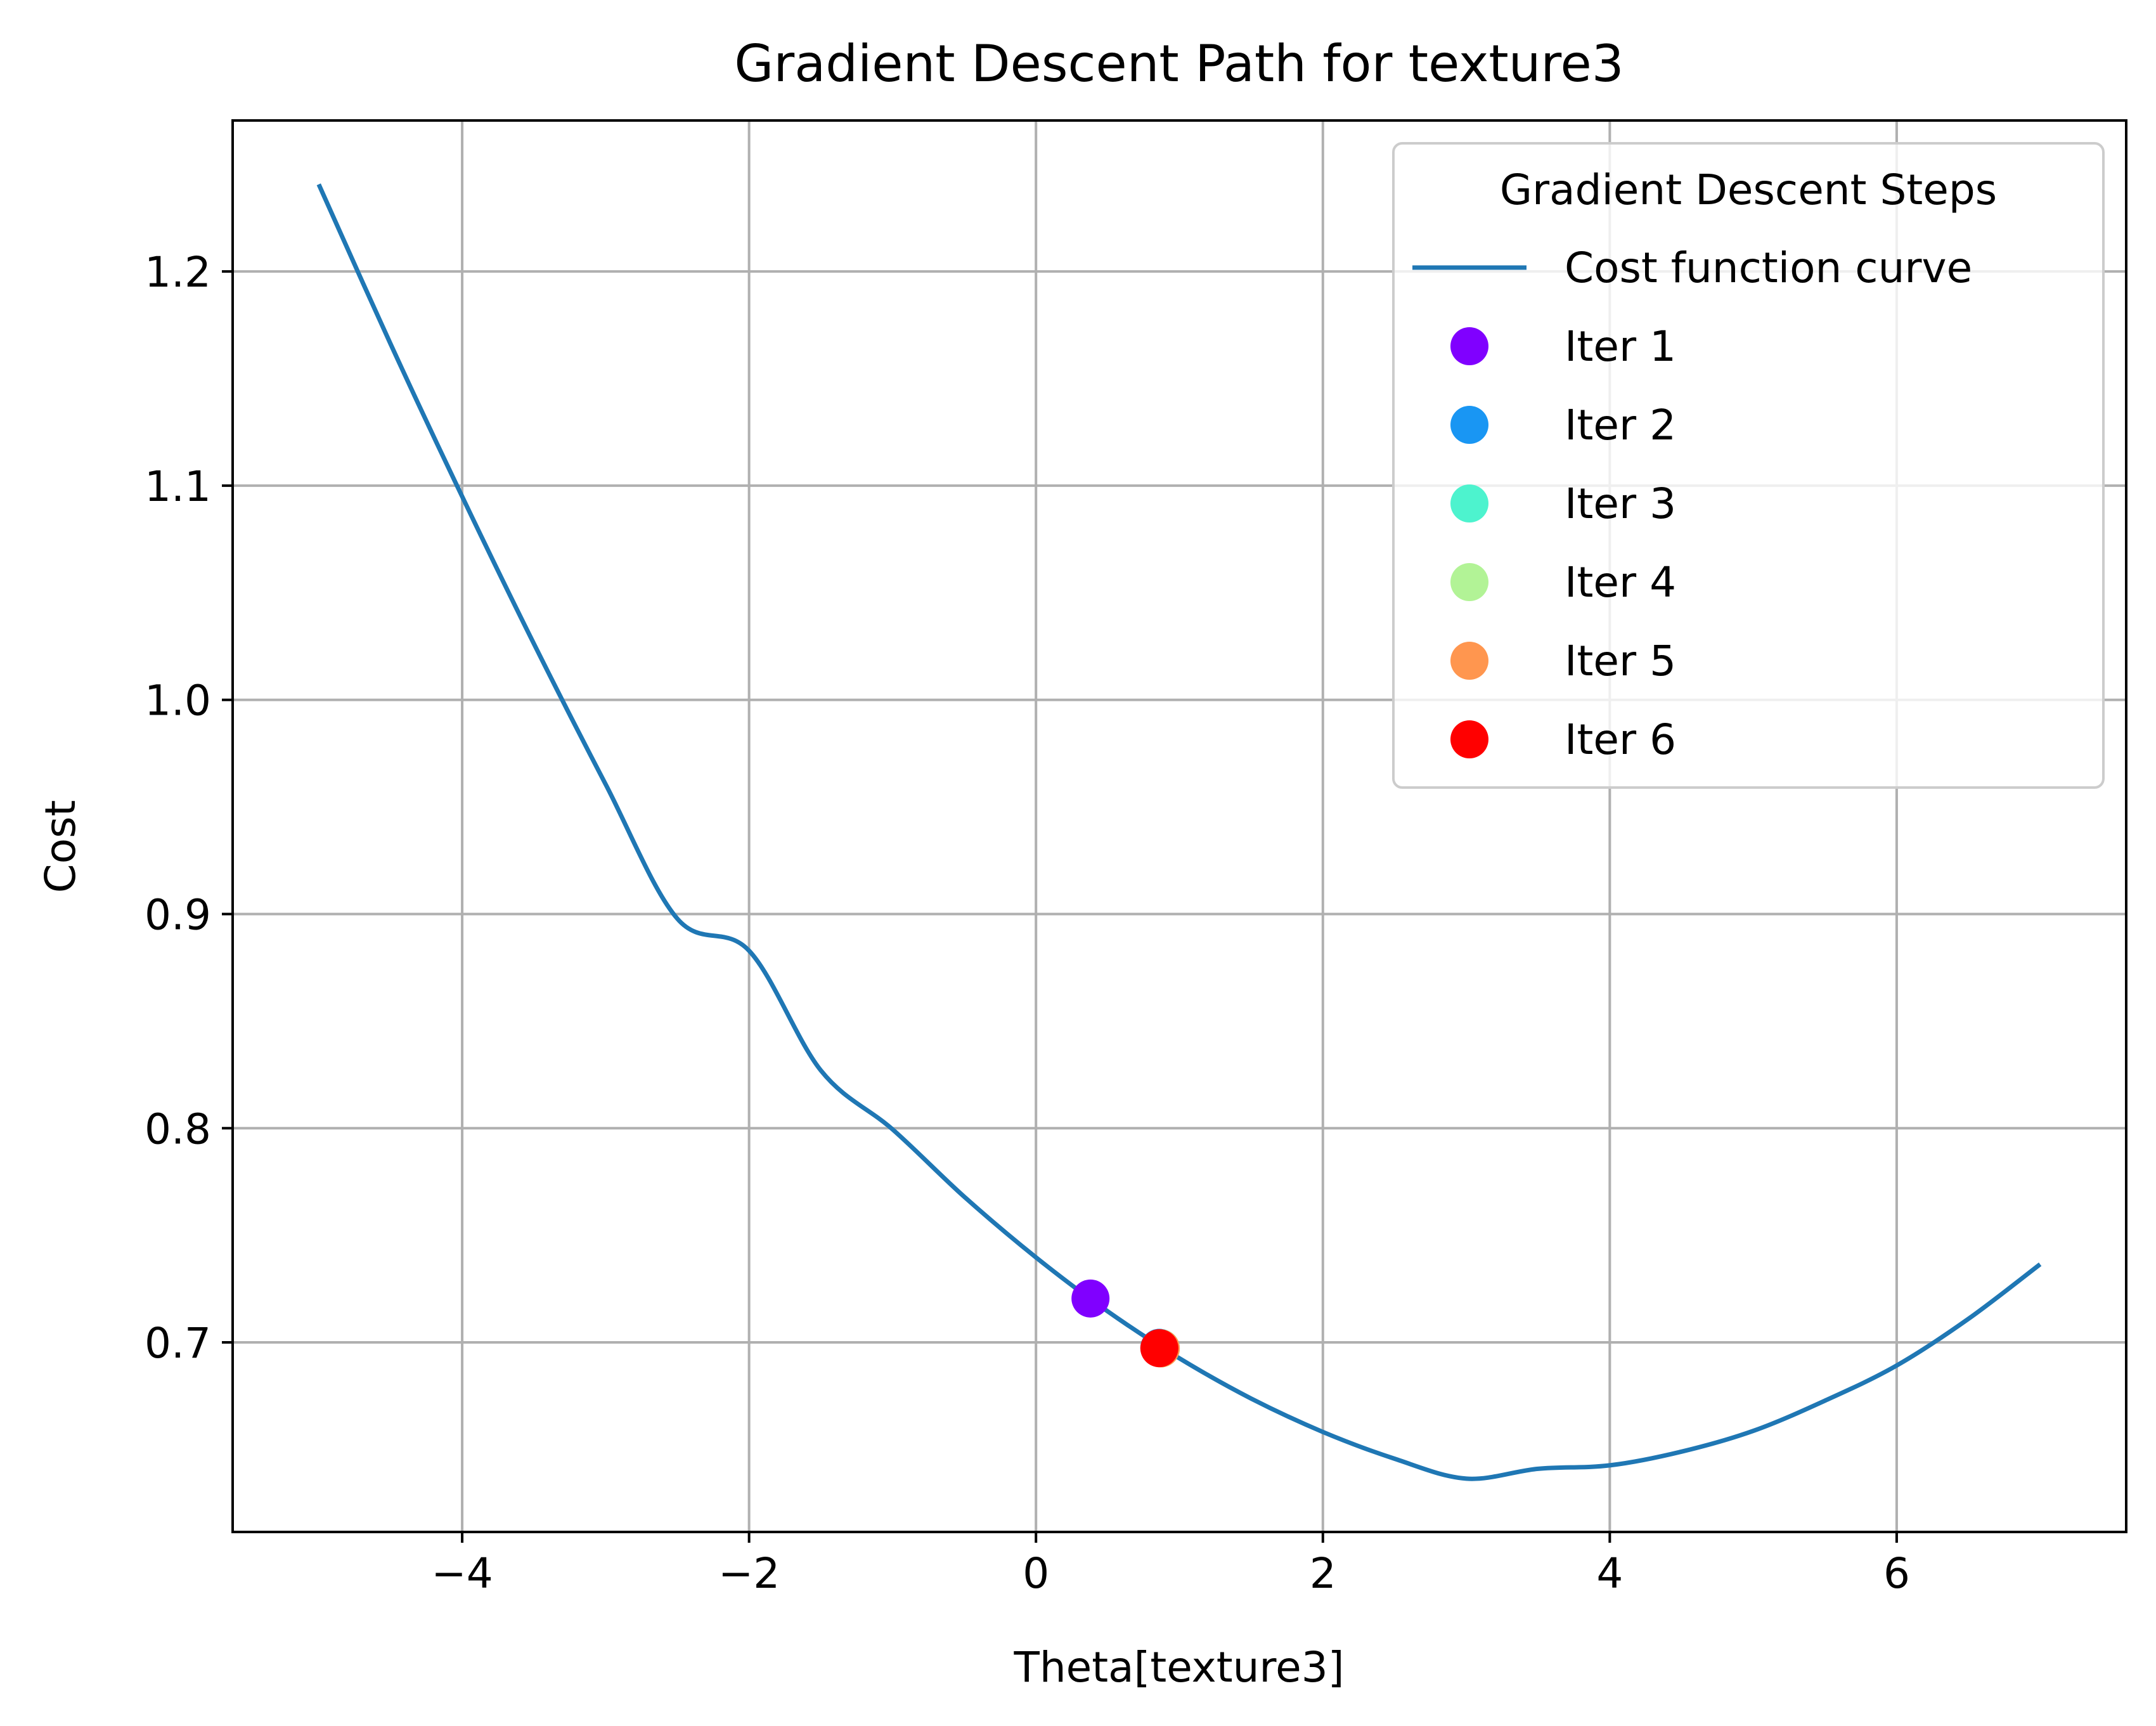  What do you see at coordinates (60, 846) in the screenshot?
I see `y-axis-label: Cost` at bounding box center [60, 846].